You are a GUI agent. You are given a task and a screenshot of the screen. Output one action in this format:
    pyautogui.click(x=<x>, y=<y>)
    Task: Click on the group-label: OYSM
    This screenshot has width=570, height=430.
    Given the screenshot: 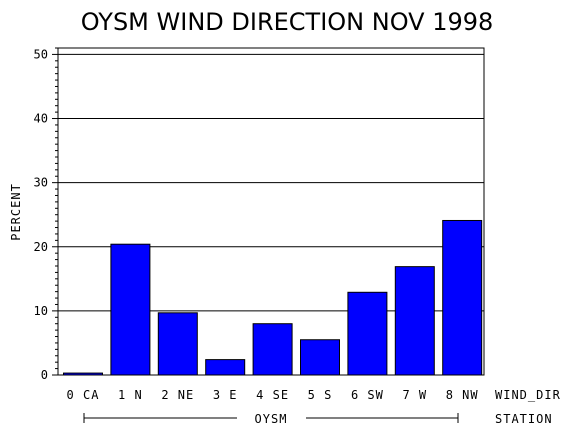 What is the action you would take?
    pyautogui.click(x=271, y=419)
    